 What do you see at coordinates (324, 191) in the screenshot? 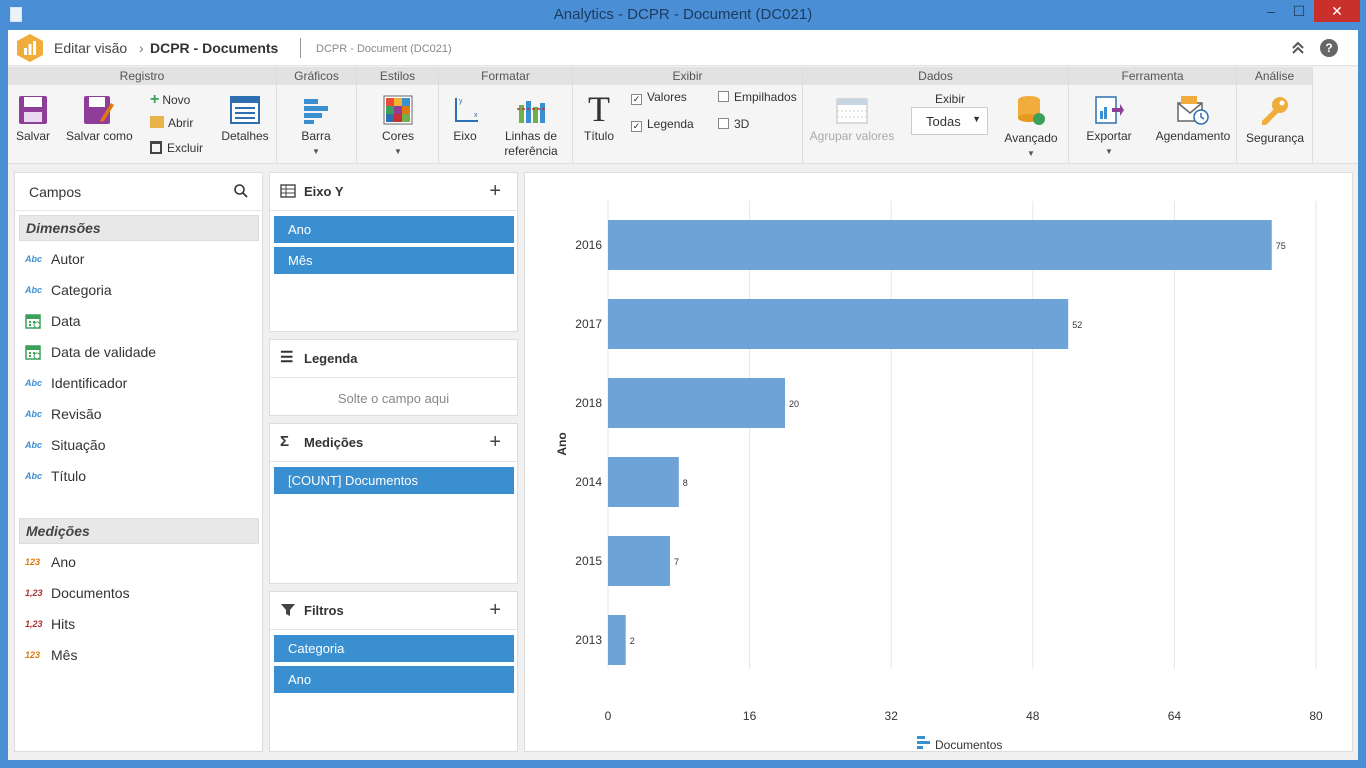
I see `y-axis-zone-title: Eixo Y` at bounding box center [324, 191].